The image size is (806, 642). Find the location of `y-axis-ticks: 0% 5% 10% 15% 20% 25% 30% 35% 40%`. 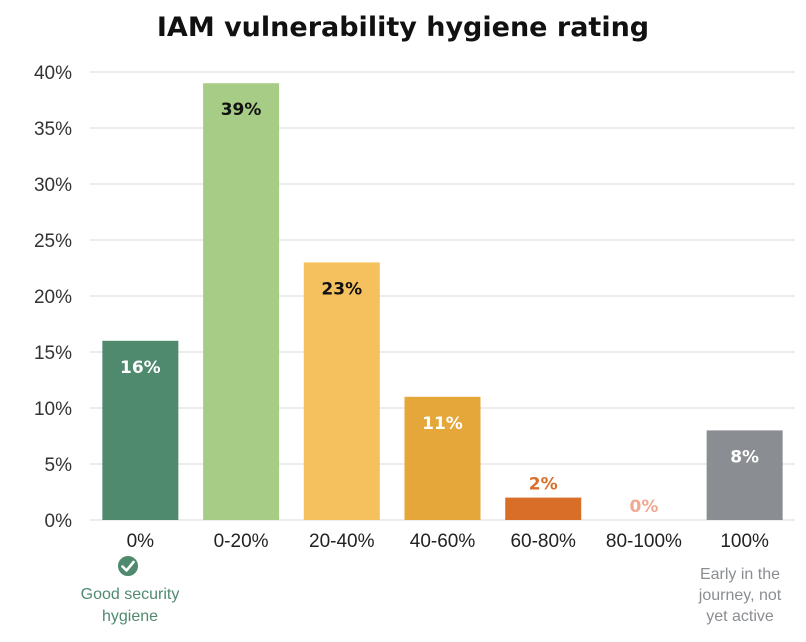

y-axis-ticks: 0% 5% 10% 15% 20% 25% 30% 35% 40% is located at coordinates (53, 297).